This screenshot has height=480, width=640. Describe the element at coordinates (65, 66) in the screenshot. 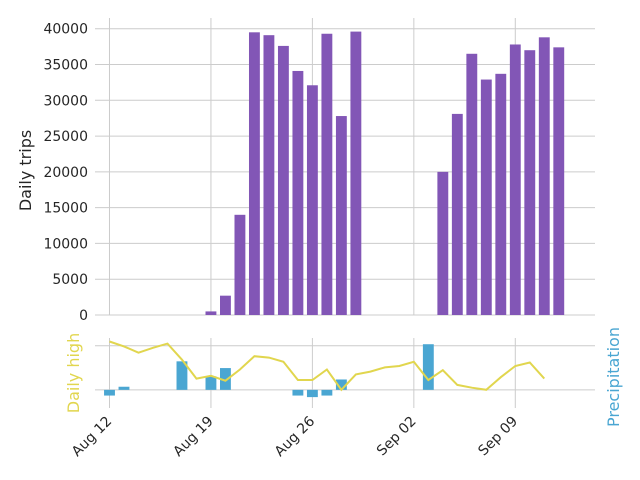

I see `trips-y-tick-label: 35000` at that location.